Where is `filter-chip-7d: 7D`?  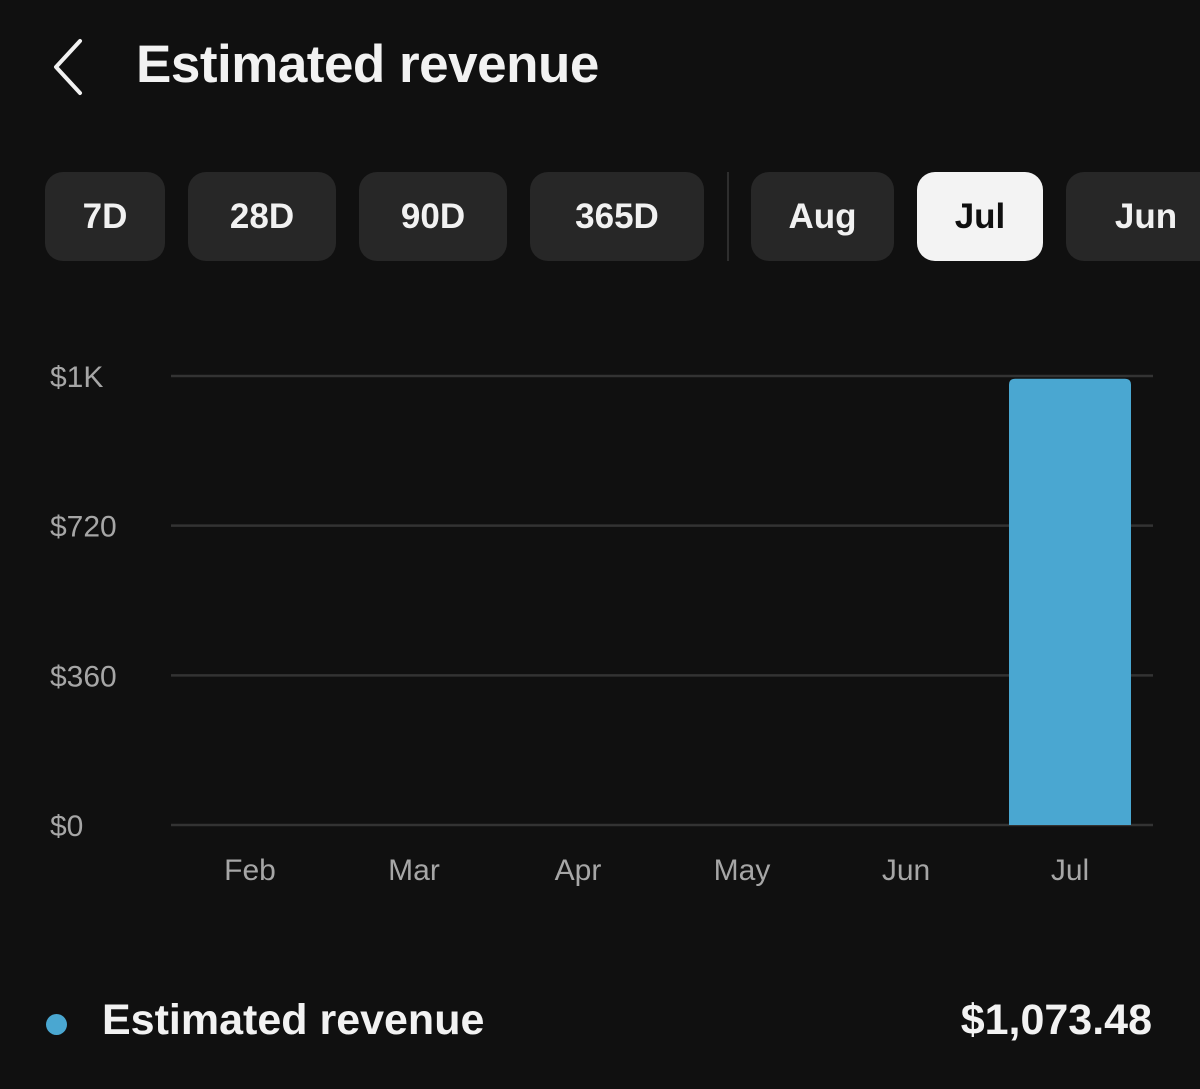
filter-chip-7d: 7D is located at coordinates (105, 216).